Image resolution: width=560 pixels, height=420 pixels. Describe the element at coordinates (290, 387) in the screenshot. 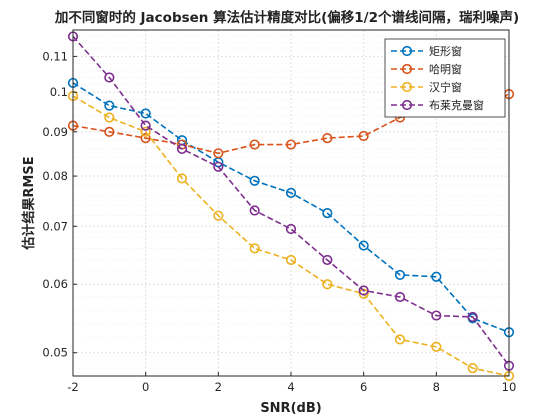

I see `x-tick-label: 4` at that location.